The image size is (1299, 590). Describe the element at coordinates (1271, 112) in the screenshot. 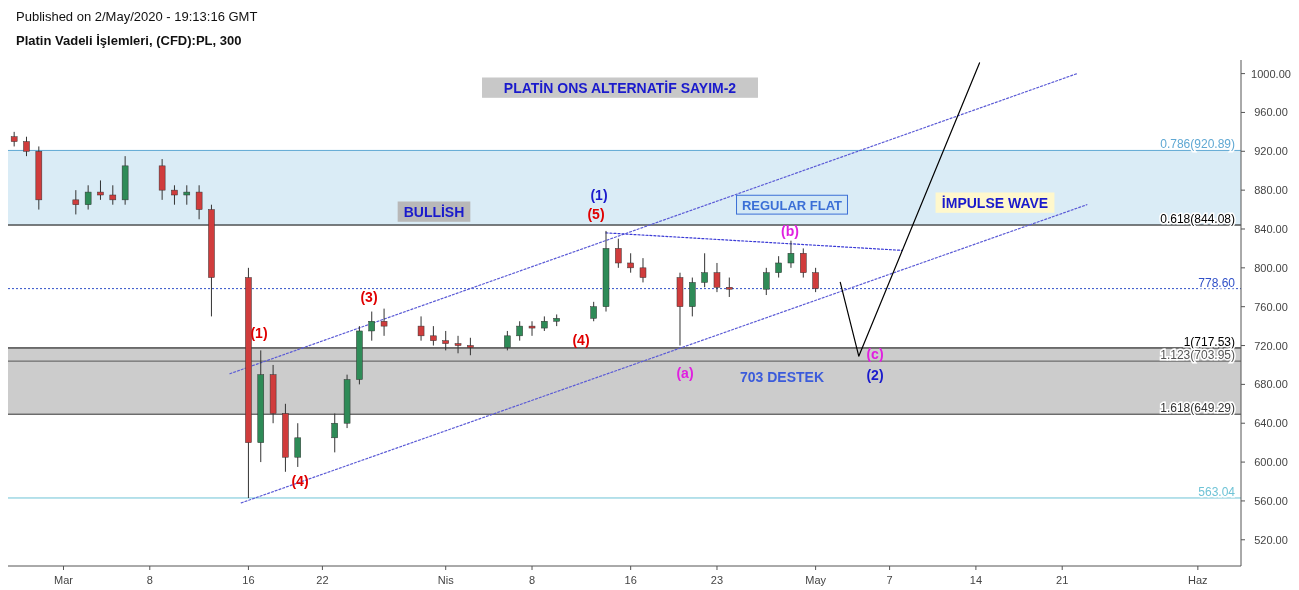

I see `y-tick-label: 960.00` at that location.